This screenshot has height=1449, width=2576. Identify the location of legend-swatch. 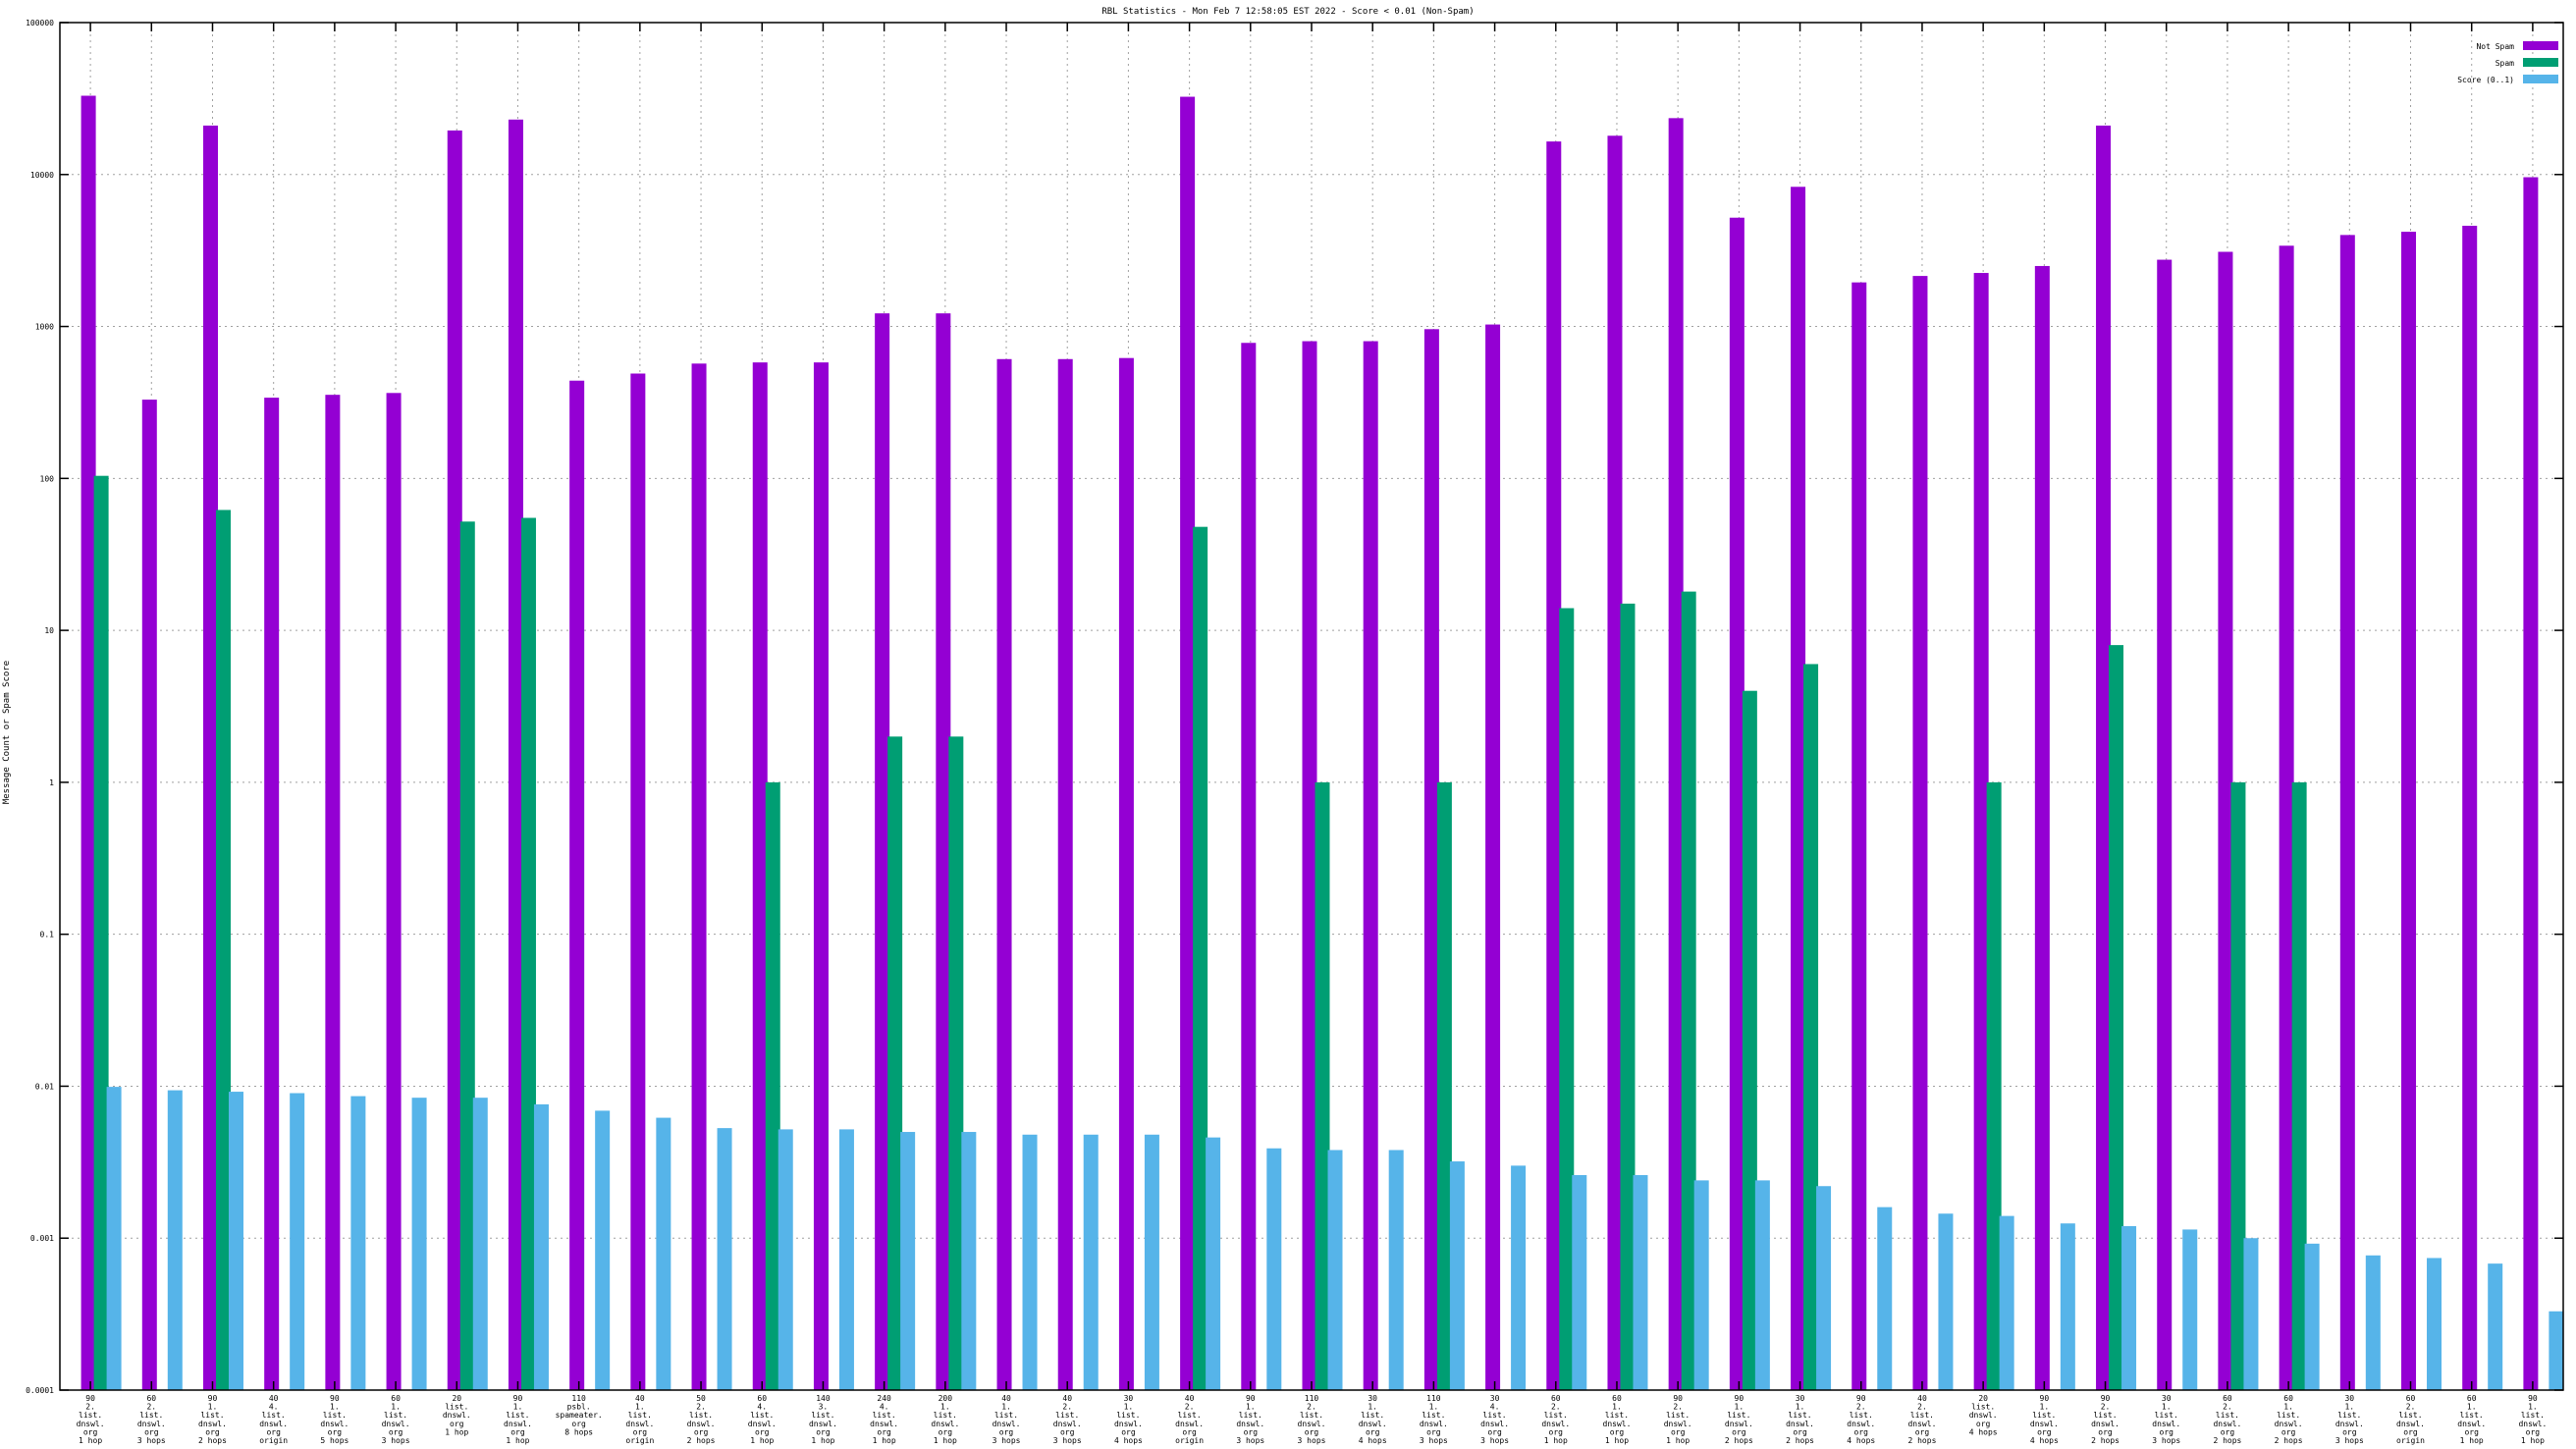
(2540, 45).